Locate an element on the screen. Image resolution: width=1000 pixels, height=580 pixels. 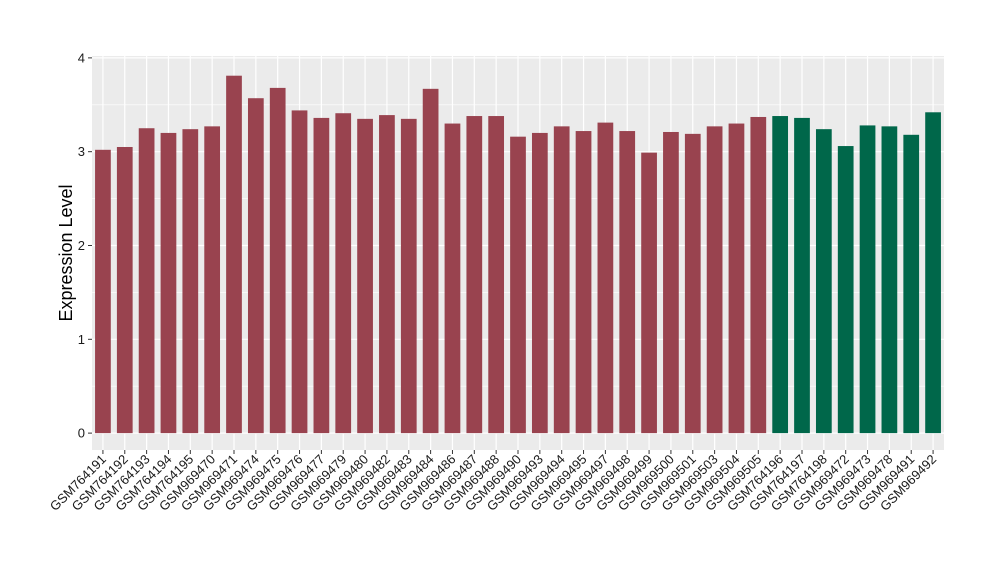
bar-GSM969480 is located at coordinates (365, 276).